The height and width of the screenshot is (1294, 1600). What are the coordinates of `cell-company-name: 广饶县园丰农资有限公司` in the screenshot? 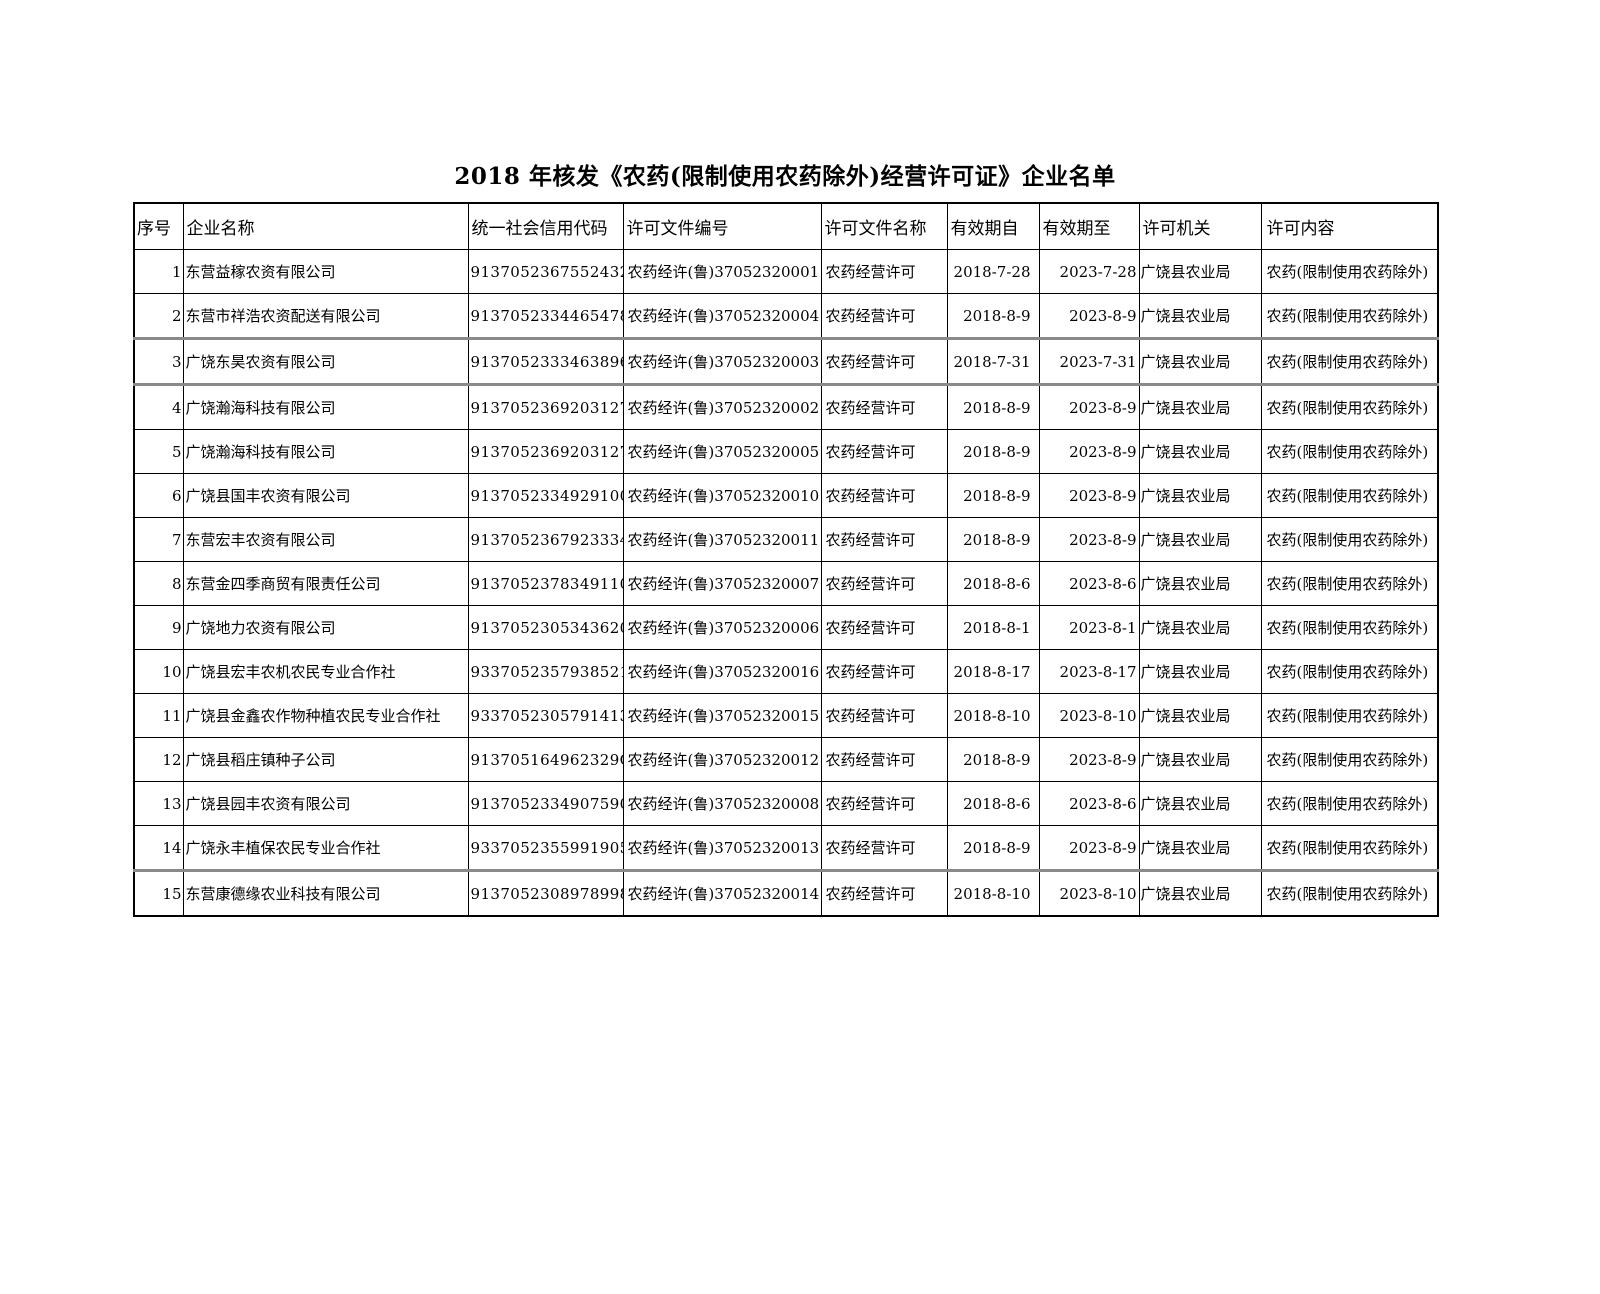 It's located at (325, 803).